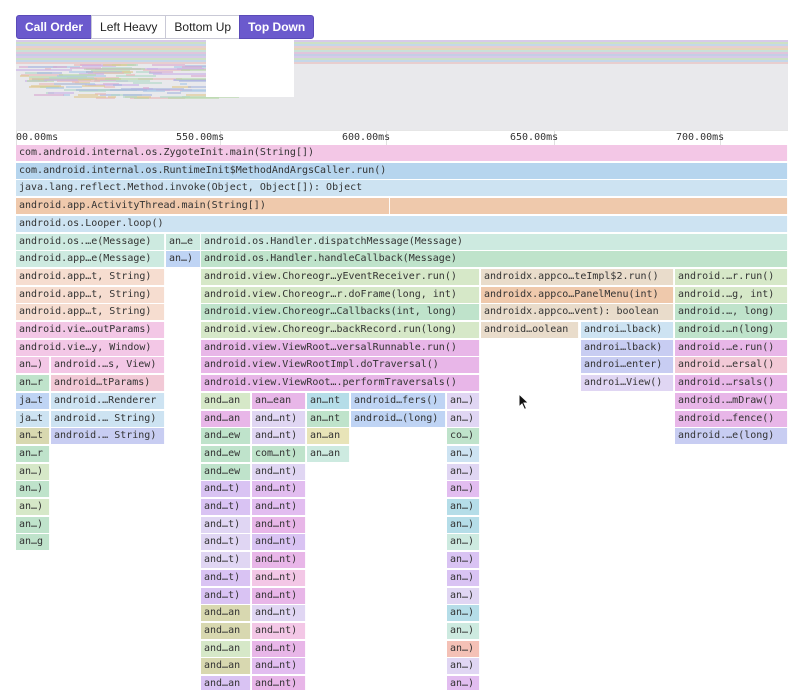 This screenshot has height=690, width=800. I want to click on flame-frame: android.…s, View), so click(108, 365).